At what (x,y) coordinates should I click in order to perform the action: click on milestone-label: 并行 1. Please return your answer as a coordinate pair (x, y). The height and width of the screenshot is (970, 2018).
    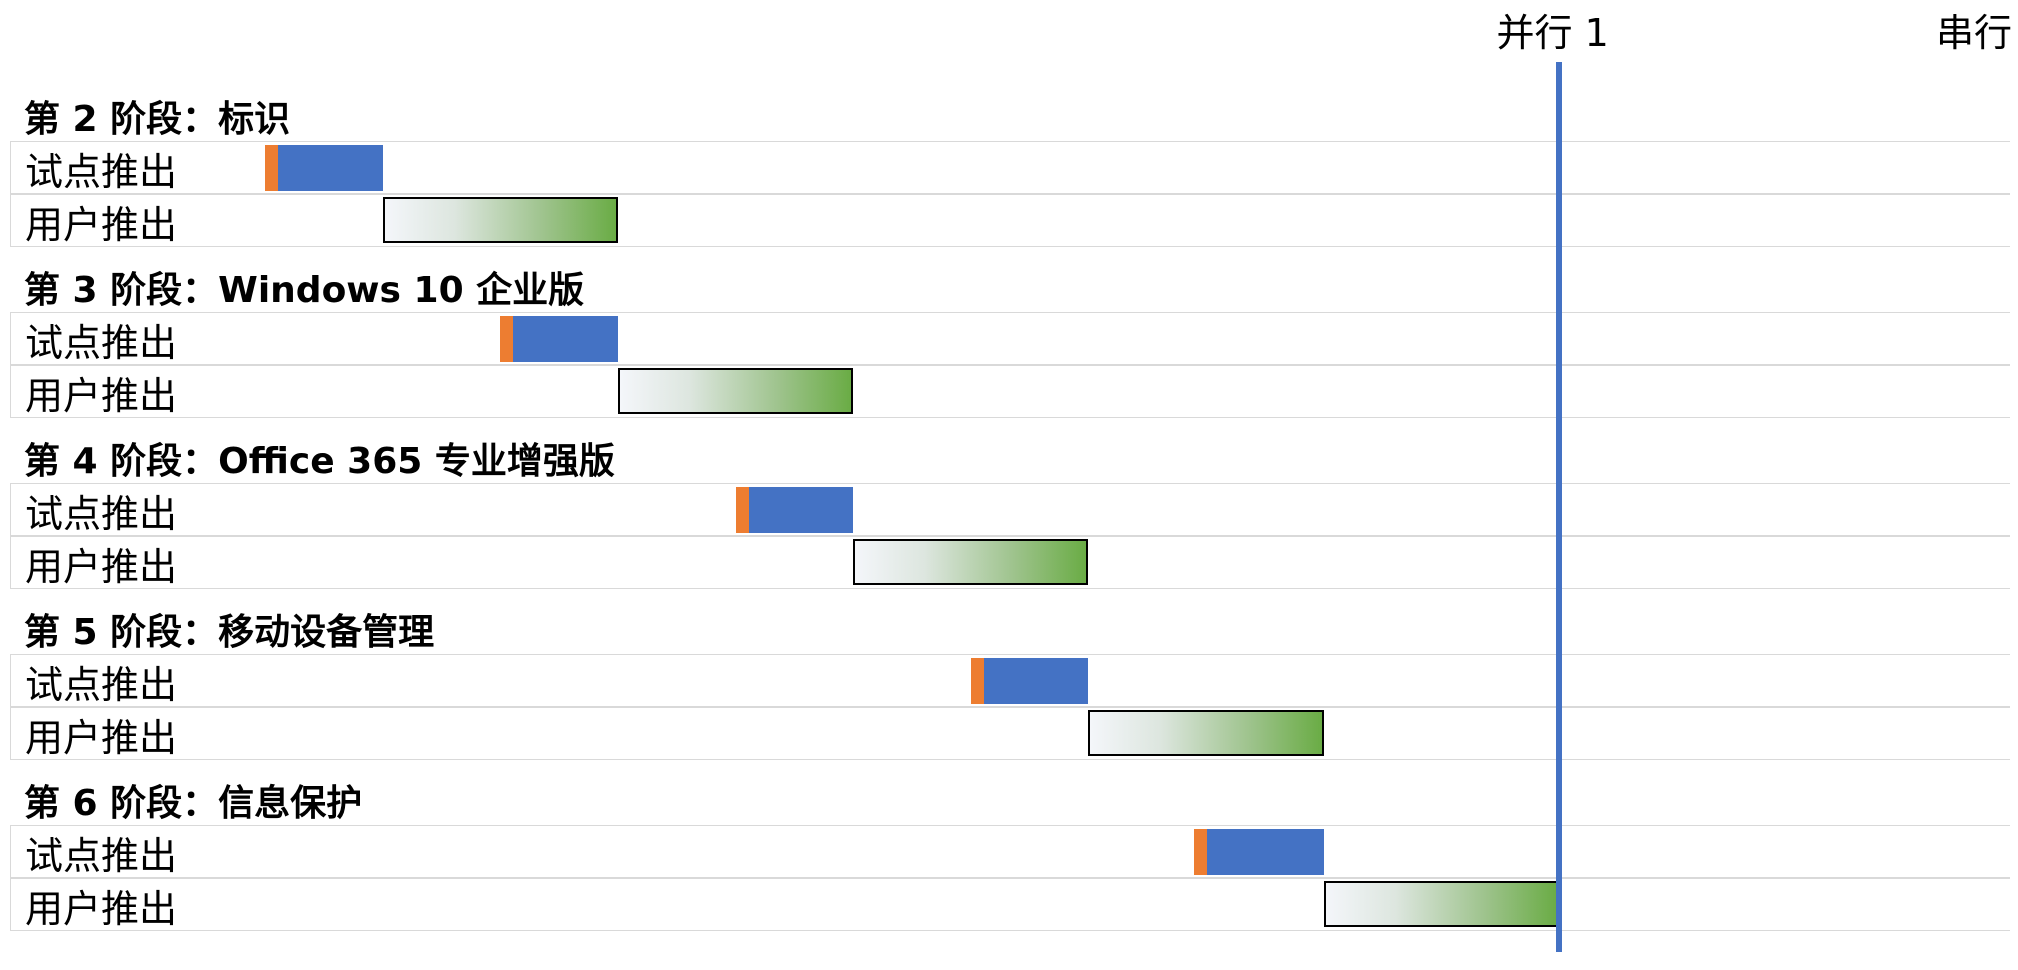
    Looking at the image, I should click on (1552, 33).